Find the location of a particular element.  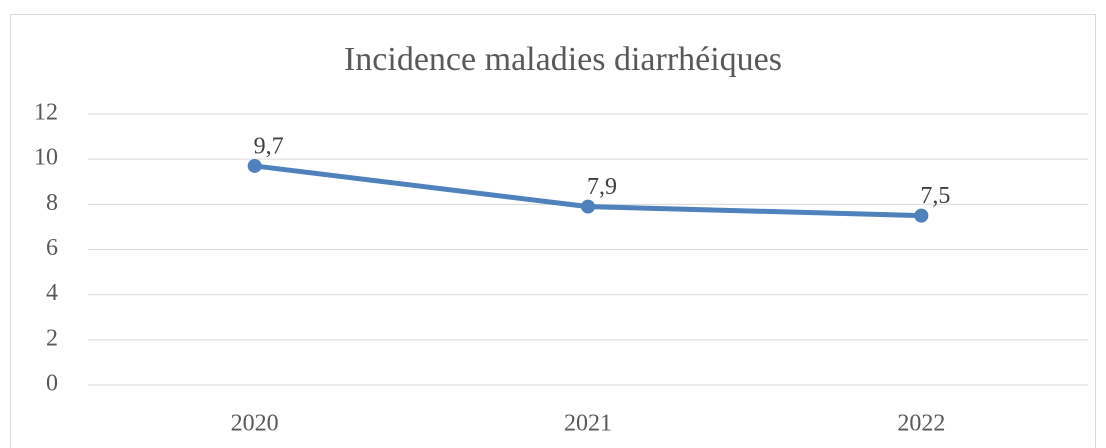

y-tick-label: 12 is located at coordinates (46, 113).